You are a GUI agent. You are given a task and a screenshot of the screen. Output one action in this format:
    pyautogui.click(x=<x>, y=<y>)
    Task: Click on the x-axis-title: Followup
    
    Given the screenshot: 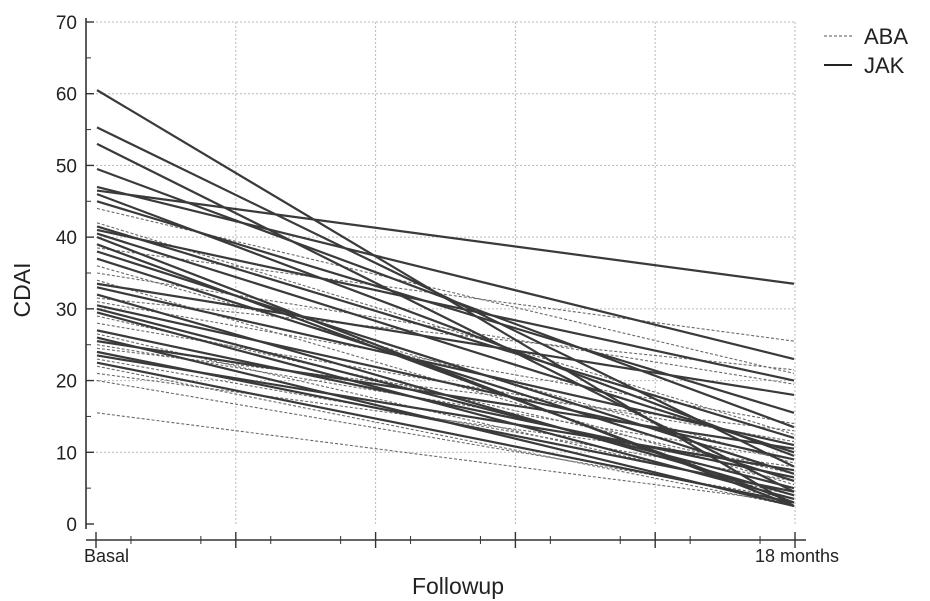 What is the action you would take?
    pyautogui.click(x=458, y=586)
    